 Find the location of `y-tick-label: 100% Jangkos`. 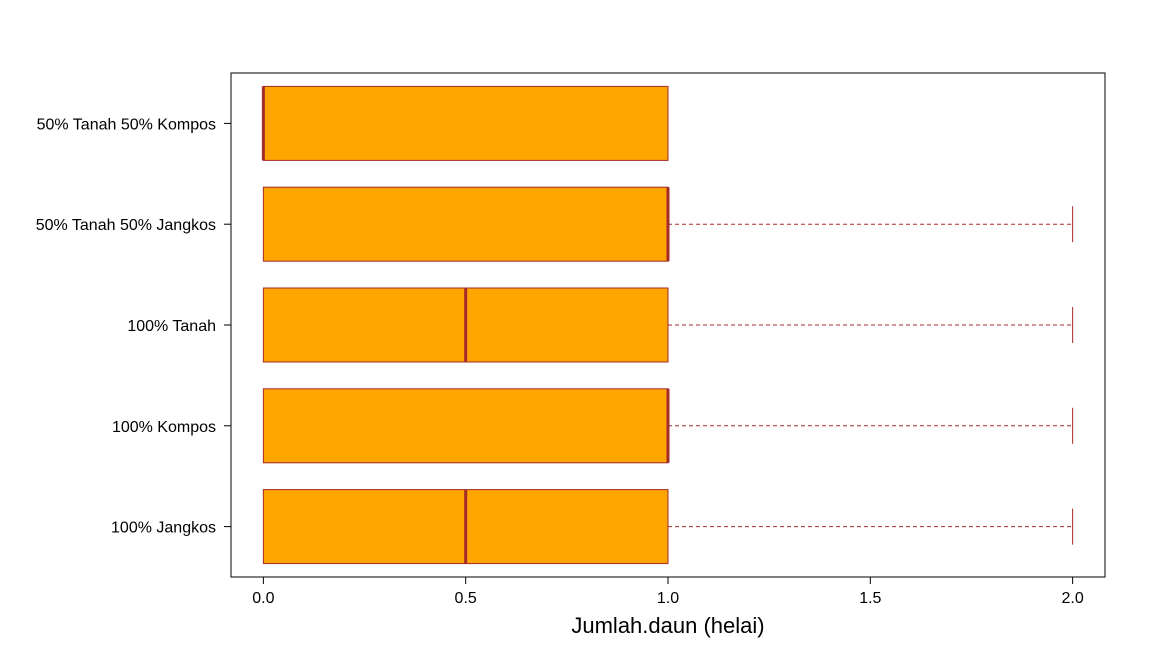

y-tick-label: 100% Jangkos is located at coordinates (163, 528).